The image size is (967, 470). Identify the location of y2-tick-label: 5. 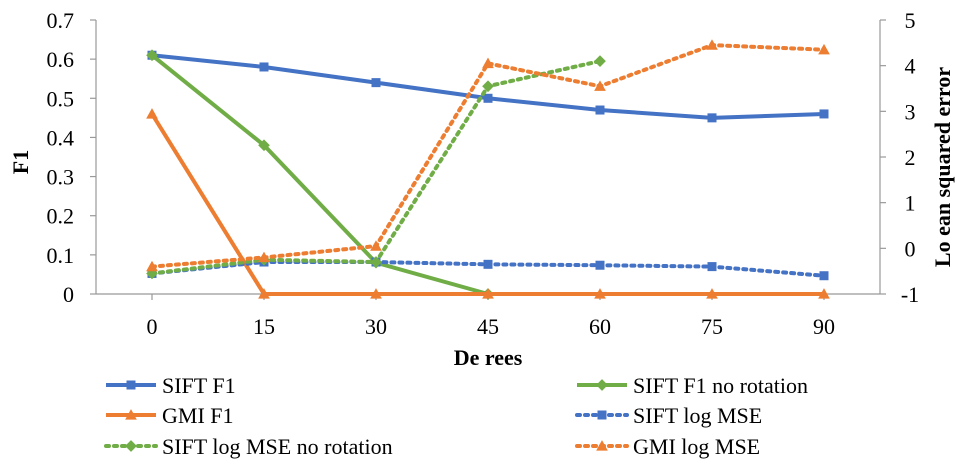
(910, 20).